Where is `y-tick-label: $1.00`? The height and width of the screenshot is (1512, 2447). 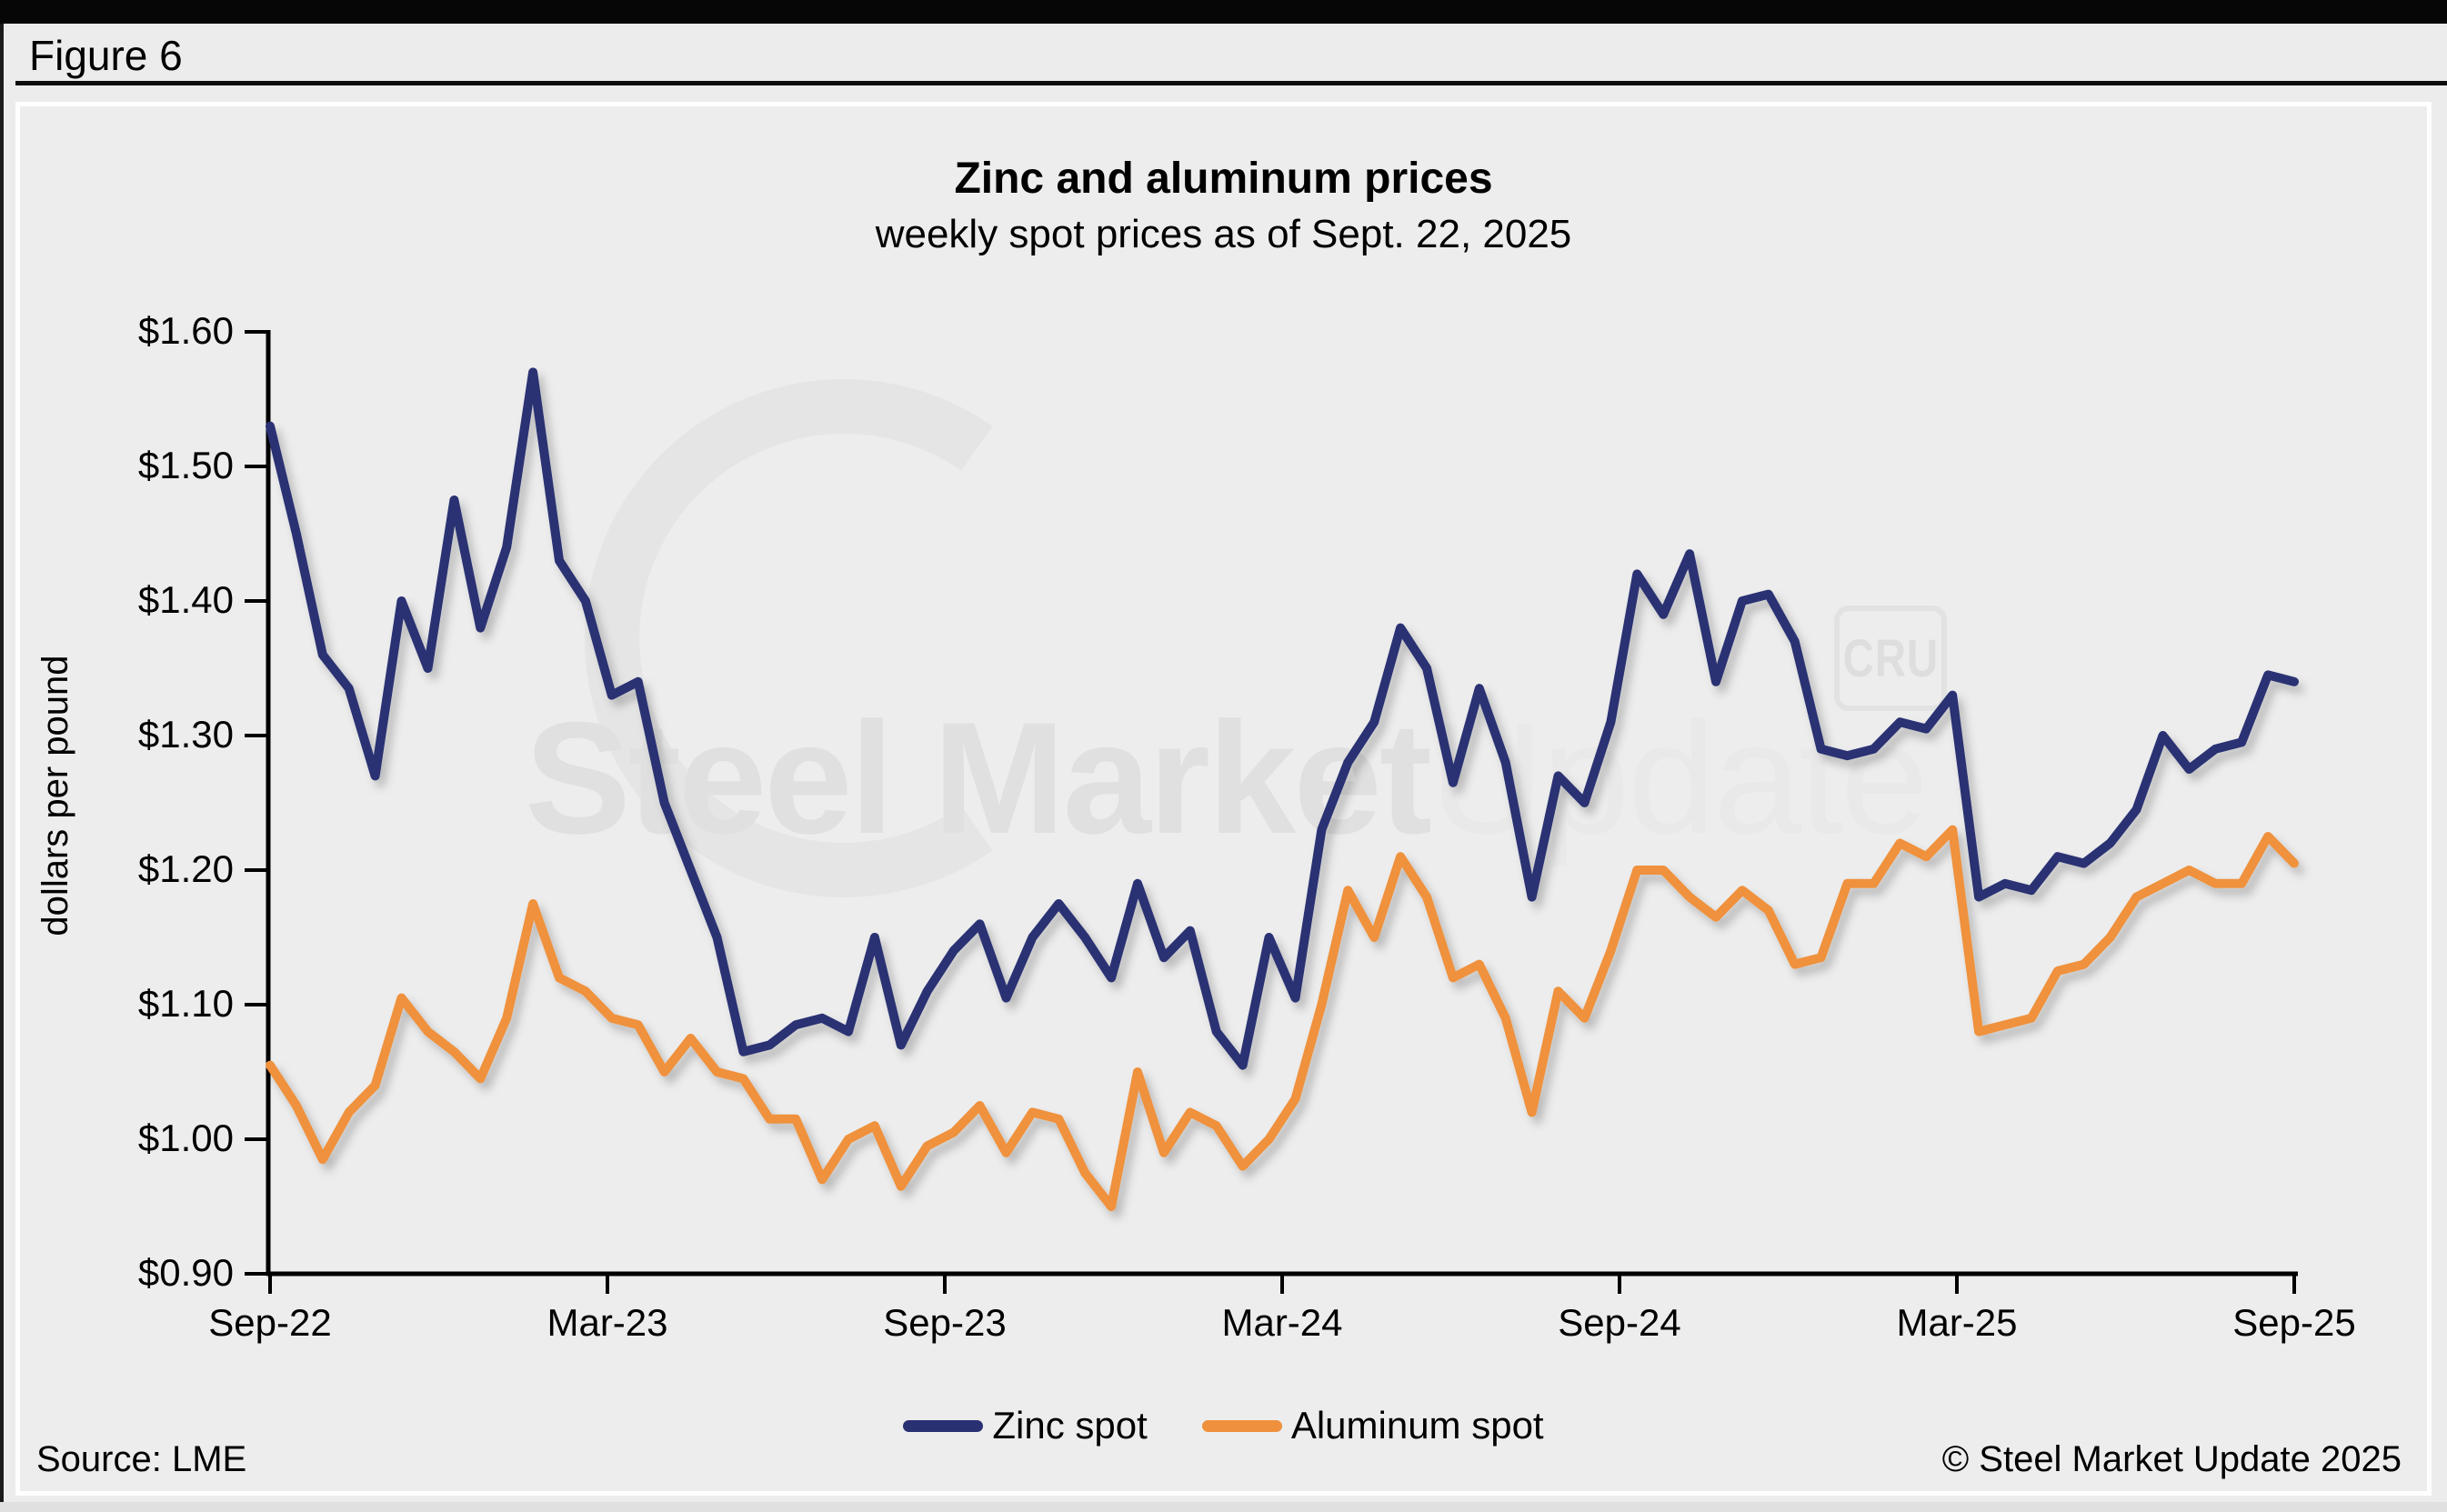
y-tick-label: $1.00 is located at coordinates (186, 1137).